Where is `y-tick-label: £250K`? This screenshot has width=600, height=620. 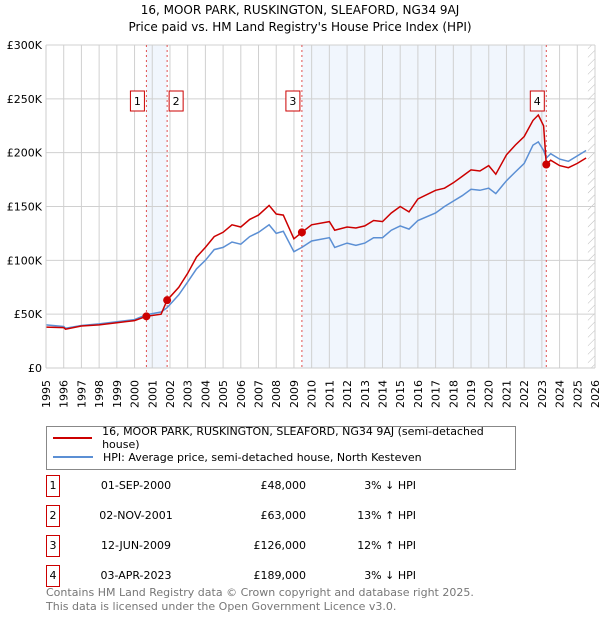
y-tick-label: £250K is located at coordinates (25, 99).